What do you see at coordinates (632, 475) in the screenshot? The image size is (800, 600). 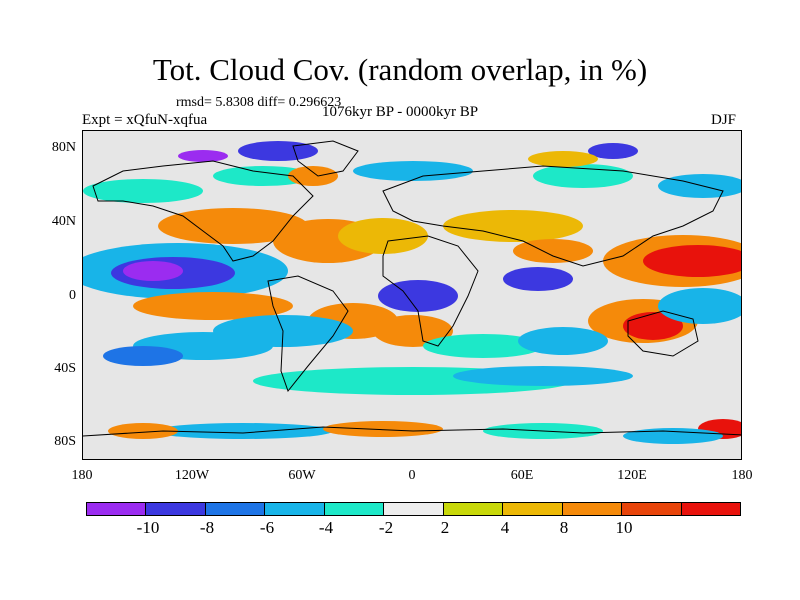 I see `lon-label-120e: 120E` at bounding box center [632, 475].